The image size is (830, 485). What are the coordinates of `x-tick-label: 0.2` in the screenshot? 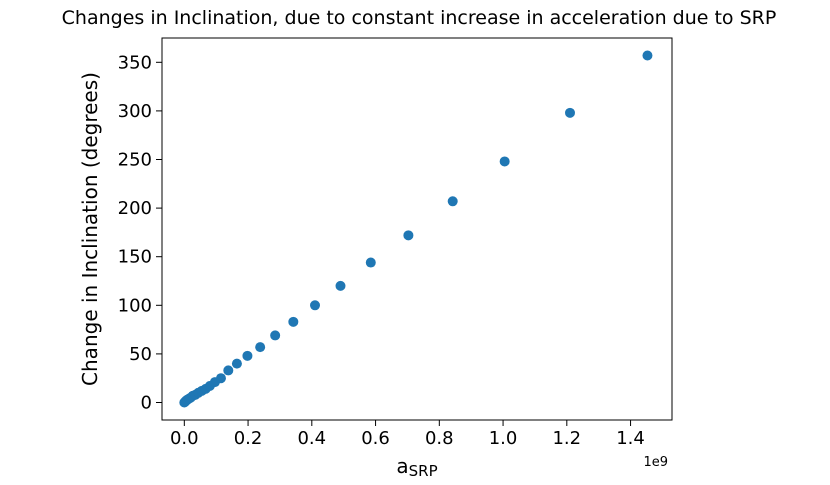 It's located at (248, 438).